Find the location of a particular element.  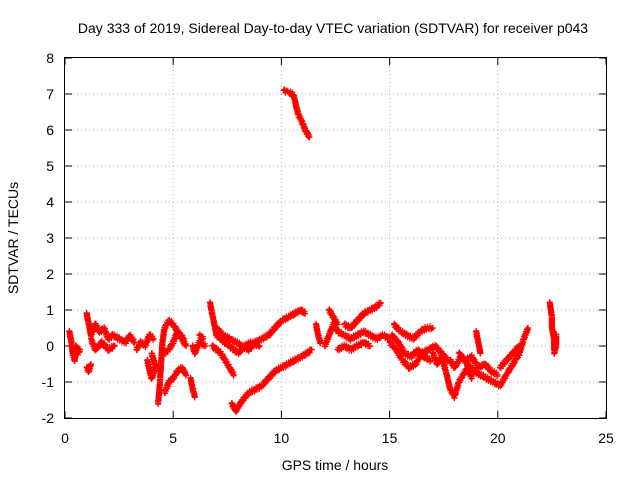

y-tick-labels: -2 -1 0 1 2 3 4 5 6 7 8 is located at coordinates (48, 238).